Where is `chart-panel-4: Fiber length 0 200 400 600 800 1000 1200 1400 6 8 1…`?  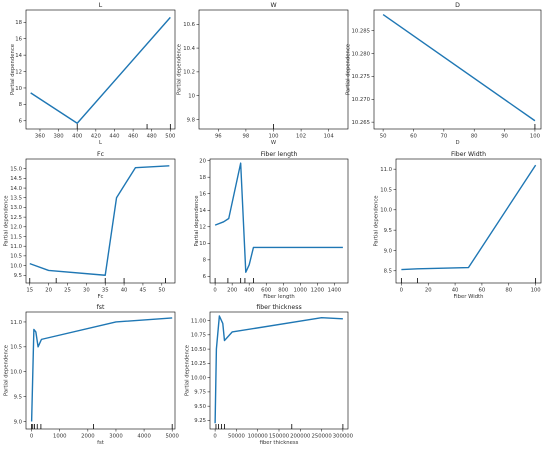 chart-panel-4: Fiber length 0 200 400 600 800 1000 1200 1400 6 8 1… is located at coordinates (271, 225).